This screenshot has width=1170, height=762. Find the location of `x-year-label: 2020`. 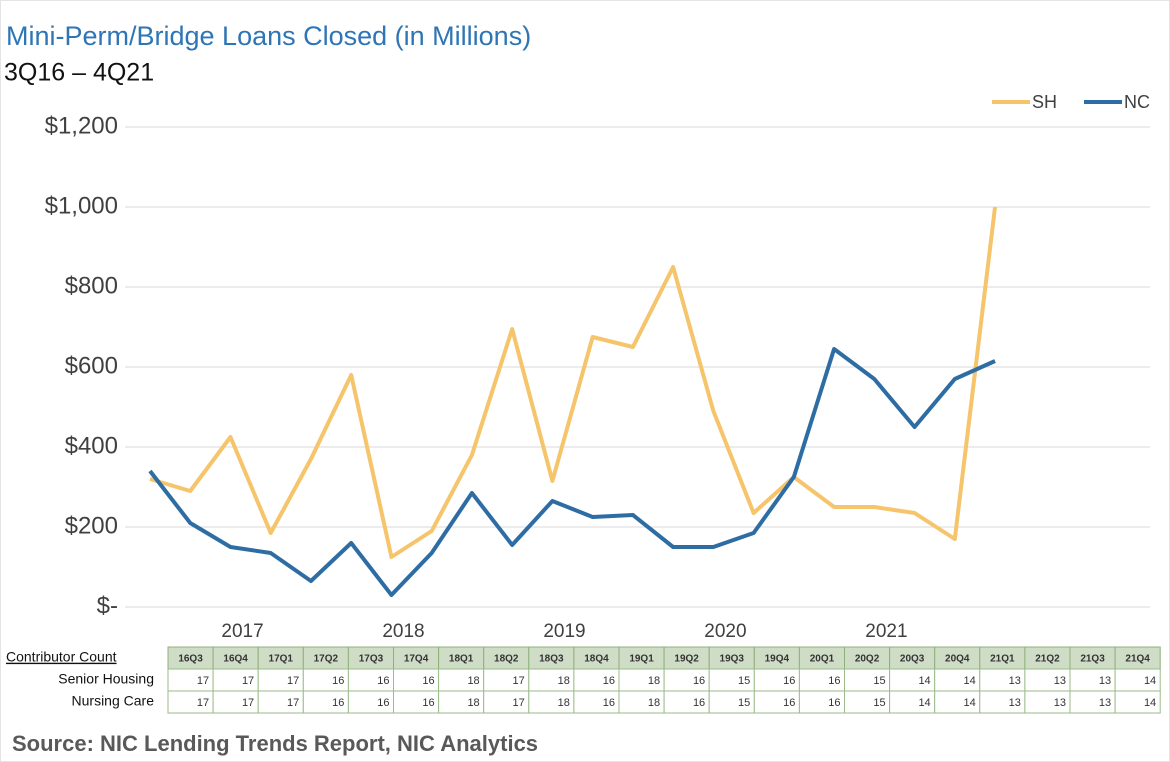

x-year-label: 2020 is located at coordinates (725, 631).